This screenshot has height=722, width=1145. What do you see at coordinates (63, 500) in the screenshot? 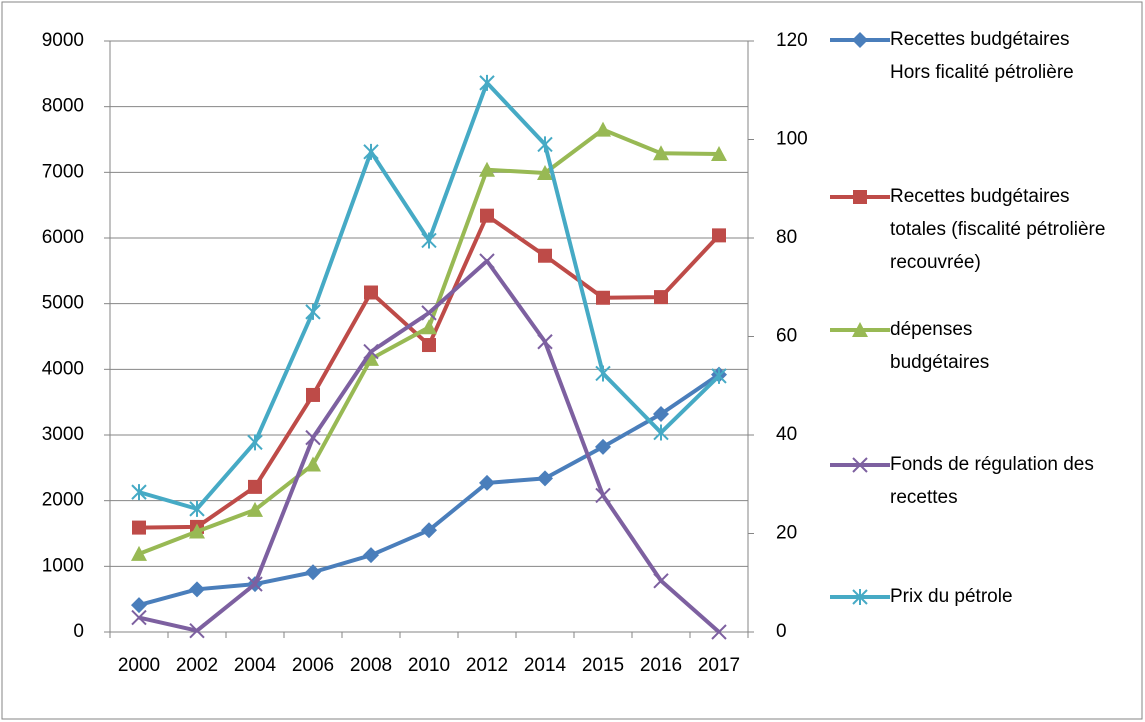
I see `y-tick-label: 2000` at bounding box center [63, 500].